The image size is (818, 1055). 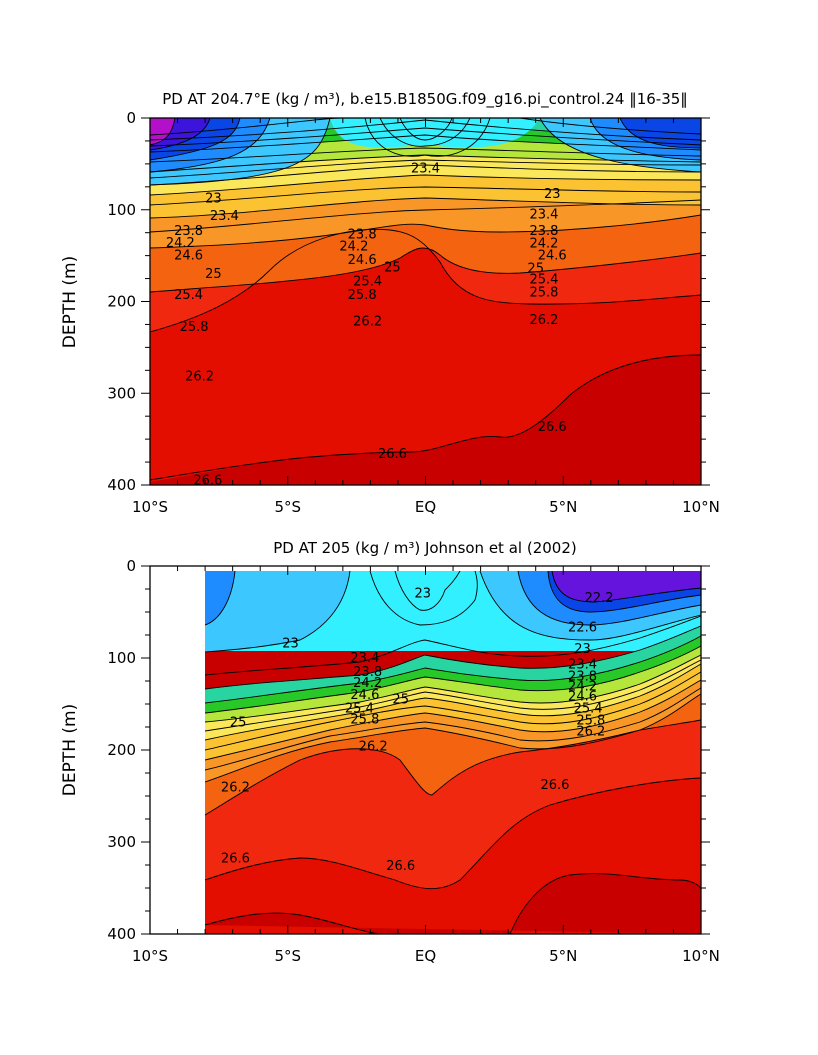 I want to click on top-y-tick-labels: 0 100 200 300 400, so click(x=121, y=301).